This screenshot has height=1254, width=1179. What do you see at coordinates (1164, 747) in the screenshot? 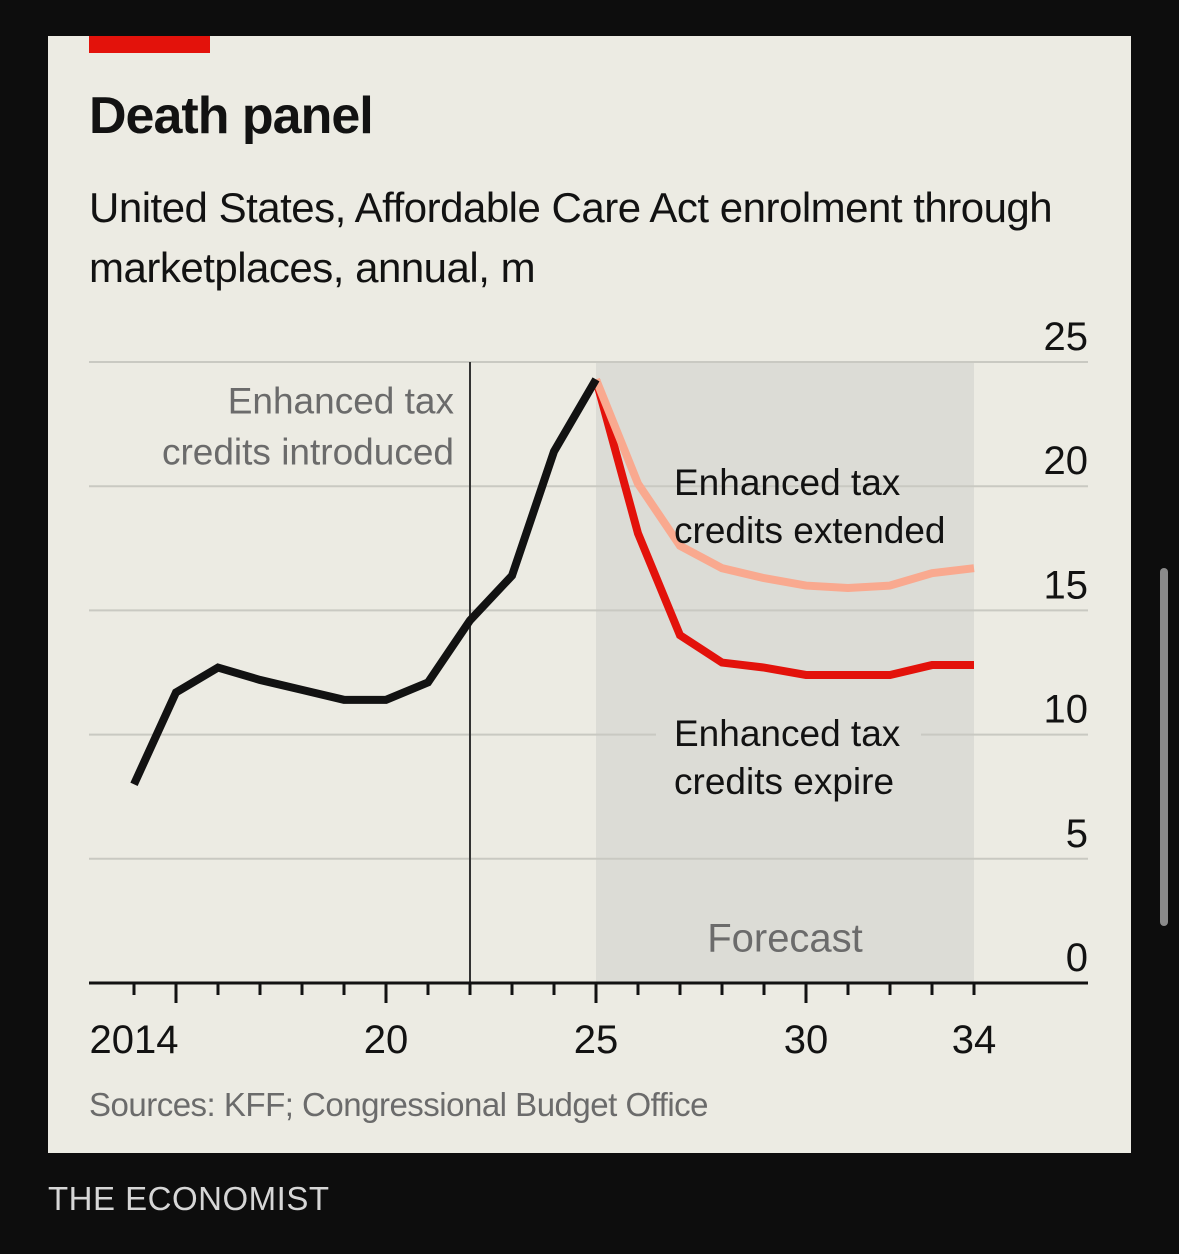
I see `scrollbar` at bounding box center [1164, 747].